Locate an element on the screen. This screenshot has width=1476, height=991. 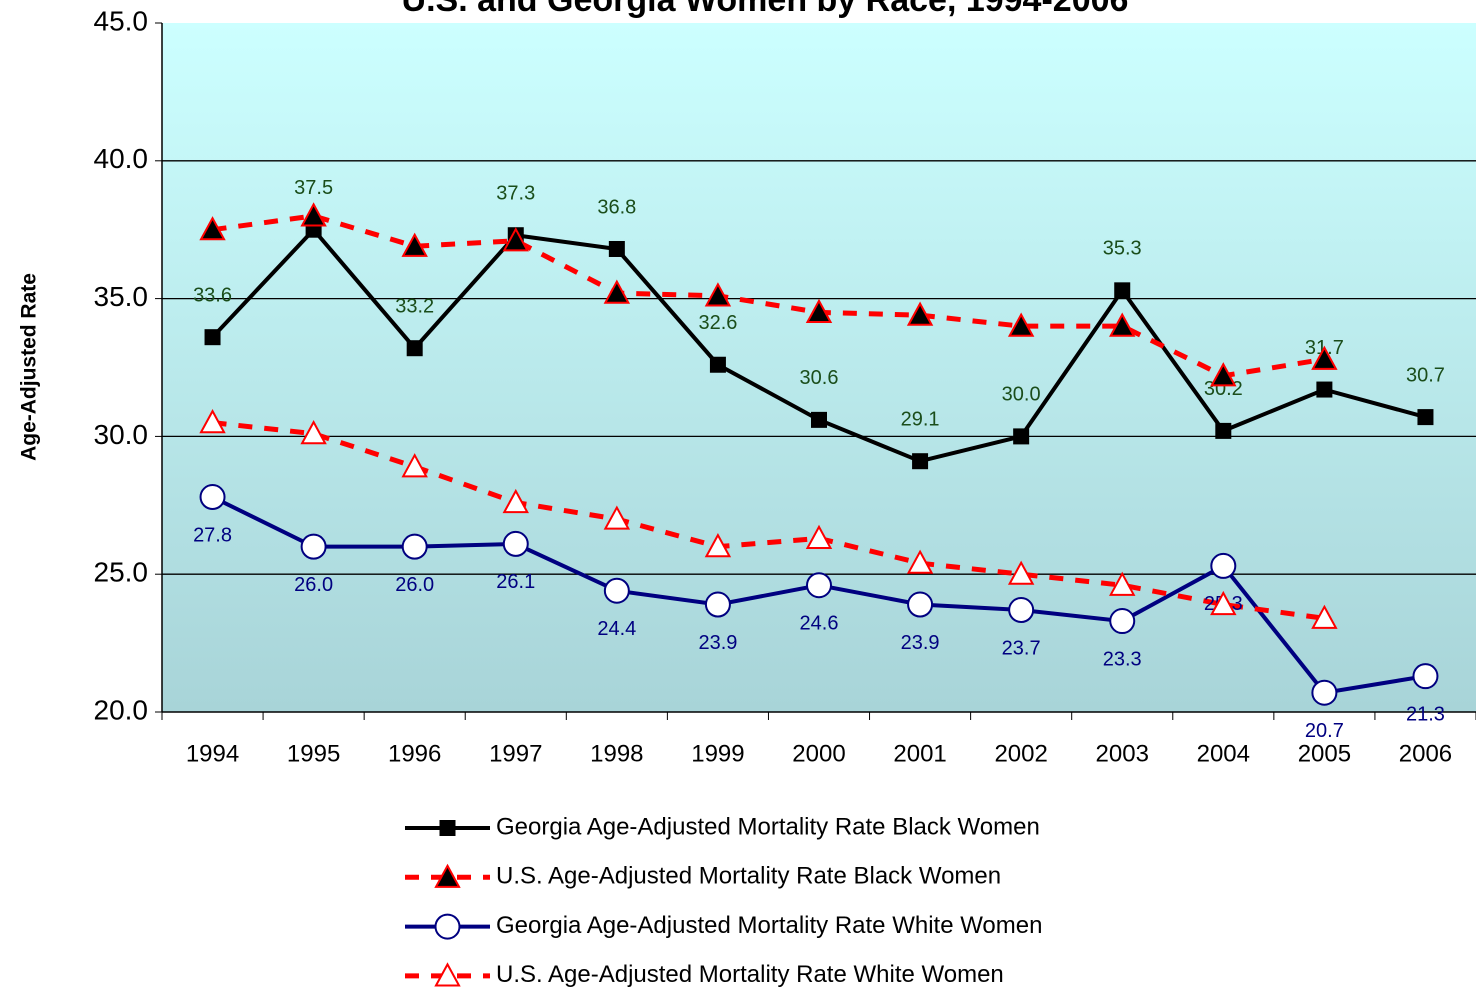
data-label: 30.0 is located at coordinates (1021, 395).